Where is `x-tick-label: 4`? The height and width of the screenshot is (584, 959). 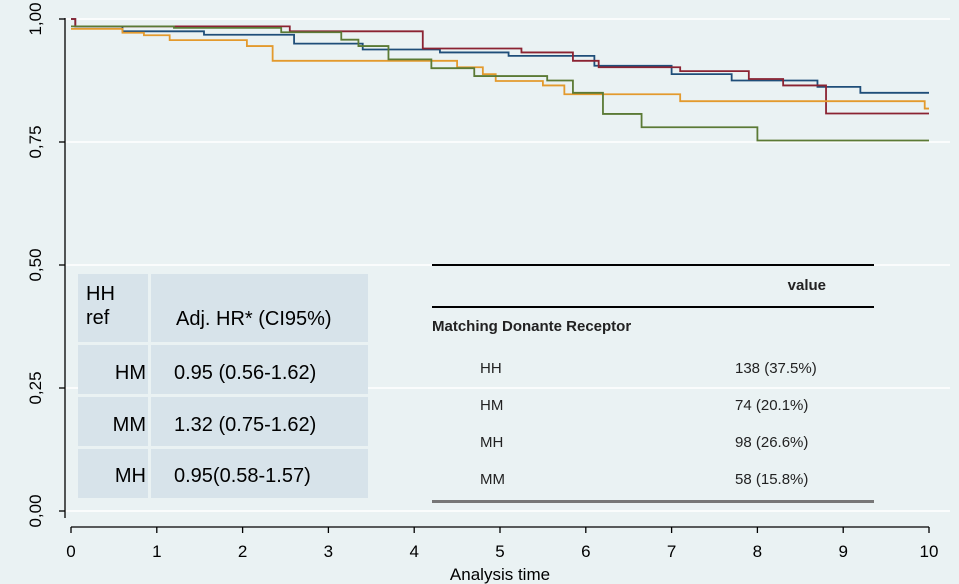
x-tick-label: 4 is located at coordinates (413, 551).